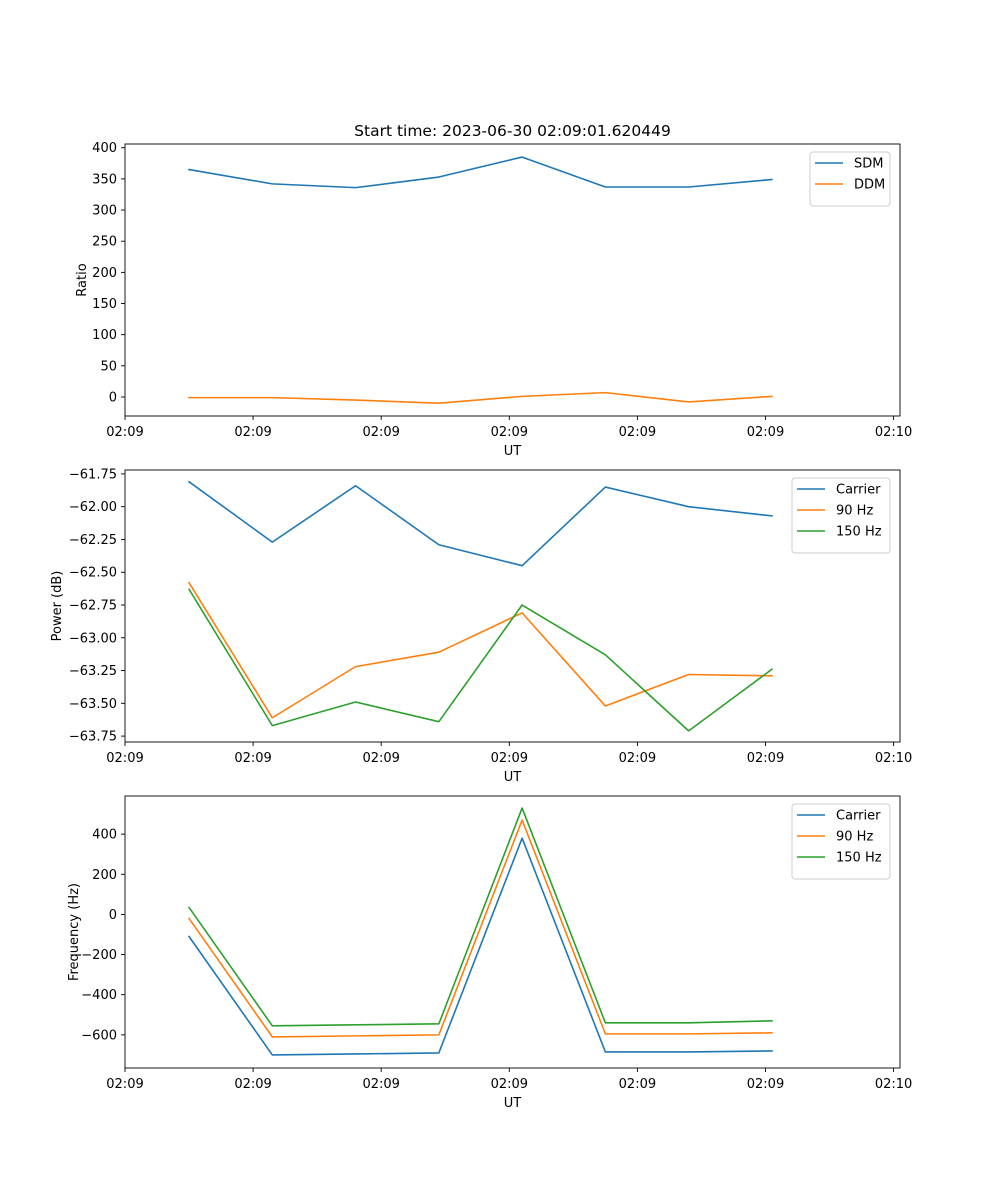  What do you see at coordinates (82, 279) in the screenshot?
I see `y-axis-label: Ratio` at bounding box center [82, 279].